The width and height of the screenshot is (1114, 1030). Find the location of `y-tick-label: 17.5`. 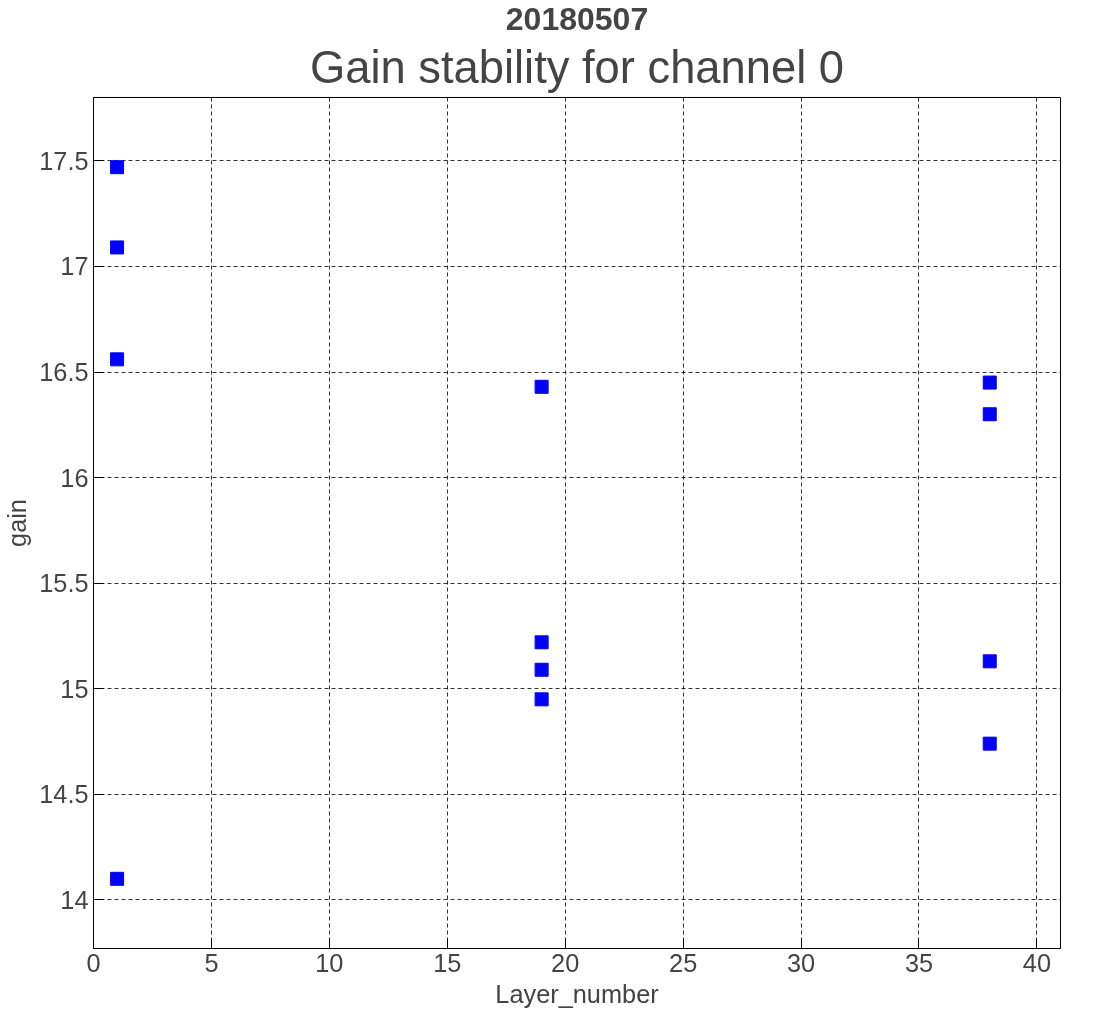

y-tick-label: 17.5 is located at coordinates (64, 160).